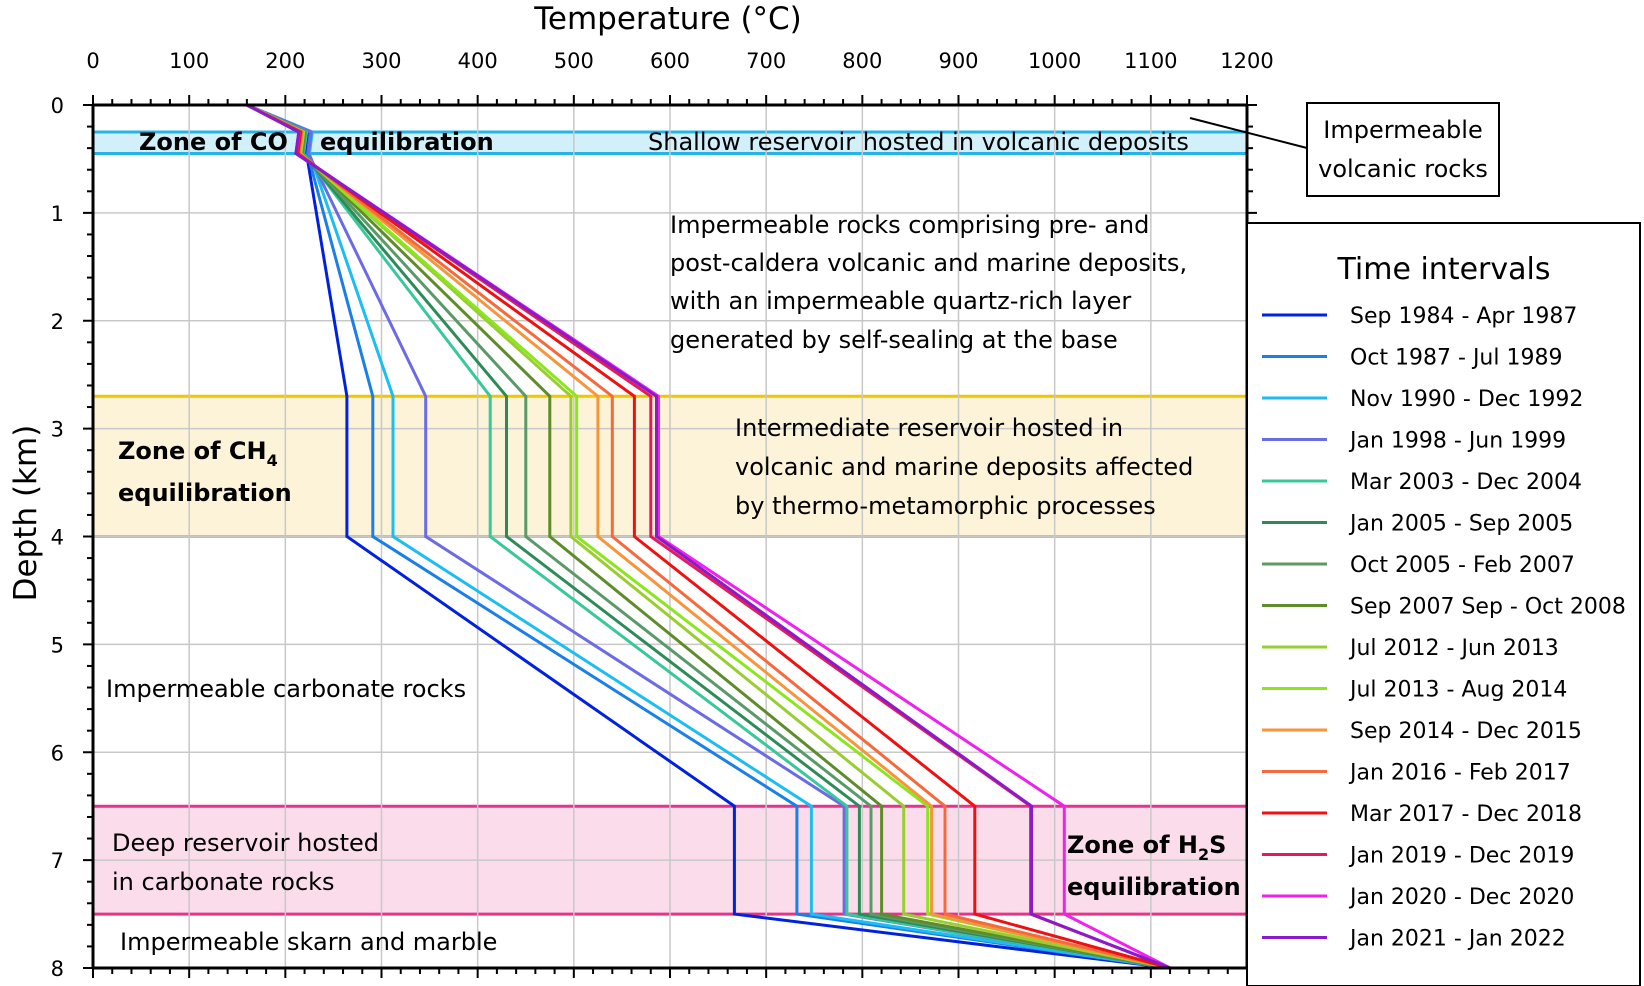 This screenshot has width=1644, height=986. I want to click on x-tick-label: 700, so click(766, 61).